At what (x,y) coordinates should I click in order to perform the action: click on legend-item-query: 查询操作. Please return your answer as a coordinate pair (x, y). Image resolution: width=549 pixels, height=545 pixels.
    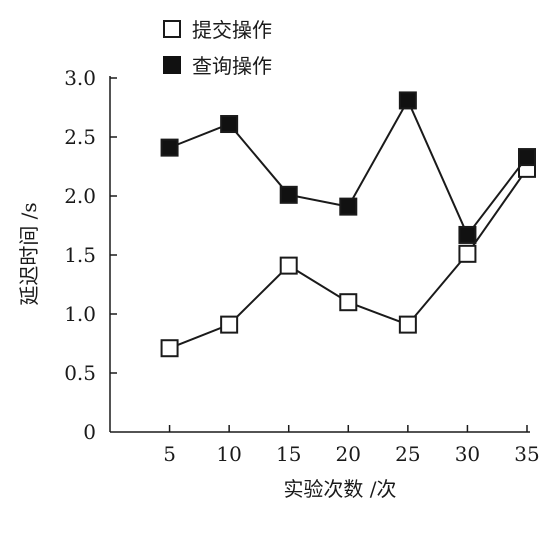
    Looking at the image, I should click on (217, 66).